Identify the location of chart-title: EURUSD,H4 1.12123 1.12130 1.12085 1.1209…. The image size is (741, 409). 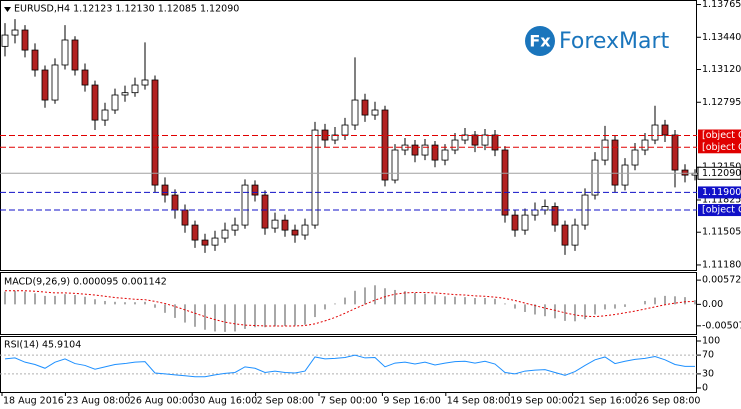
(126, 9).